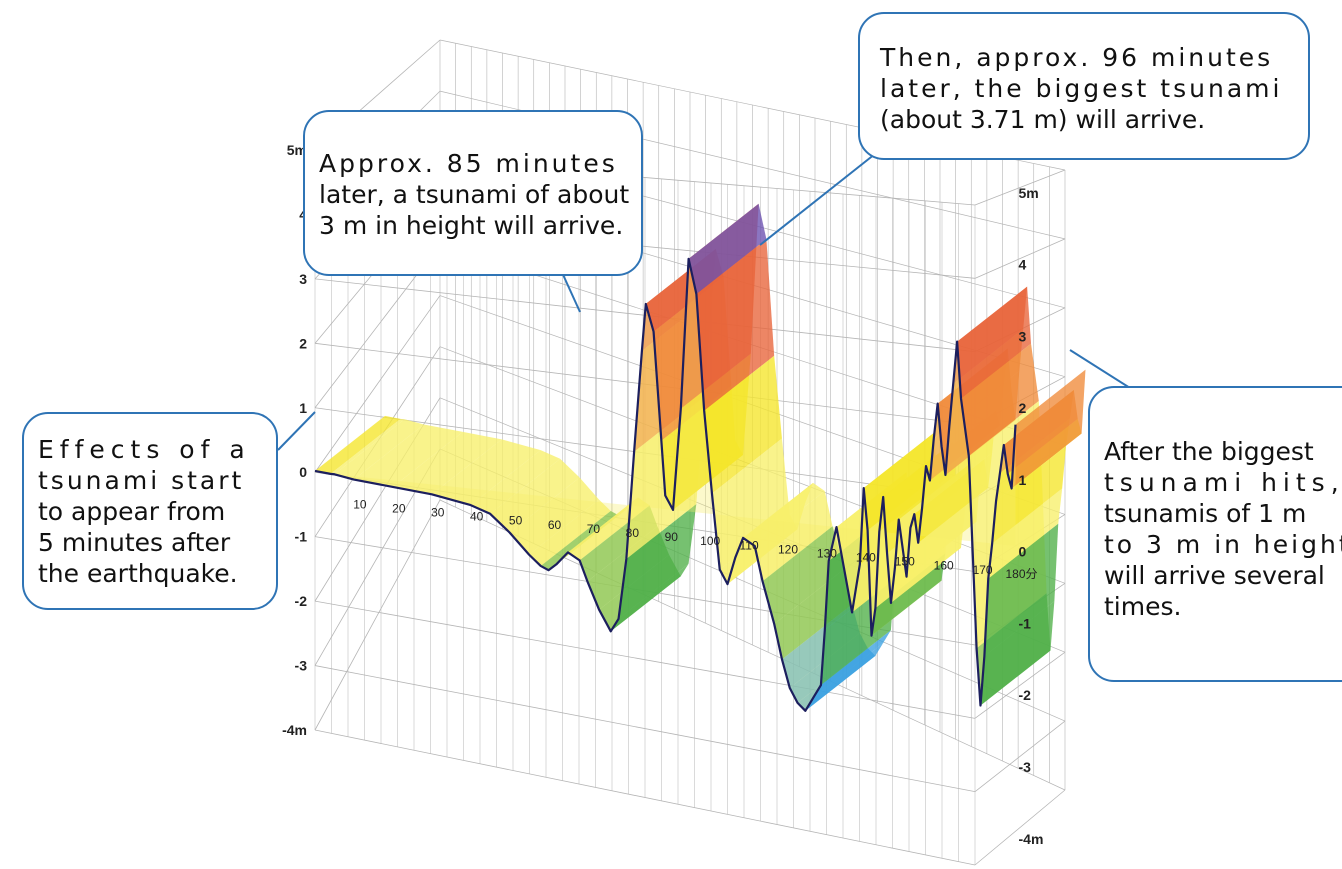  Describe the element at coordinates (1223, 482) in the screenshot. I see `callout-after-line2: tsunami hits,` at that location.